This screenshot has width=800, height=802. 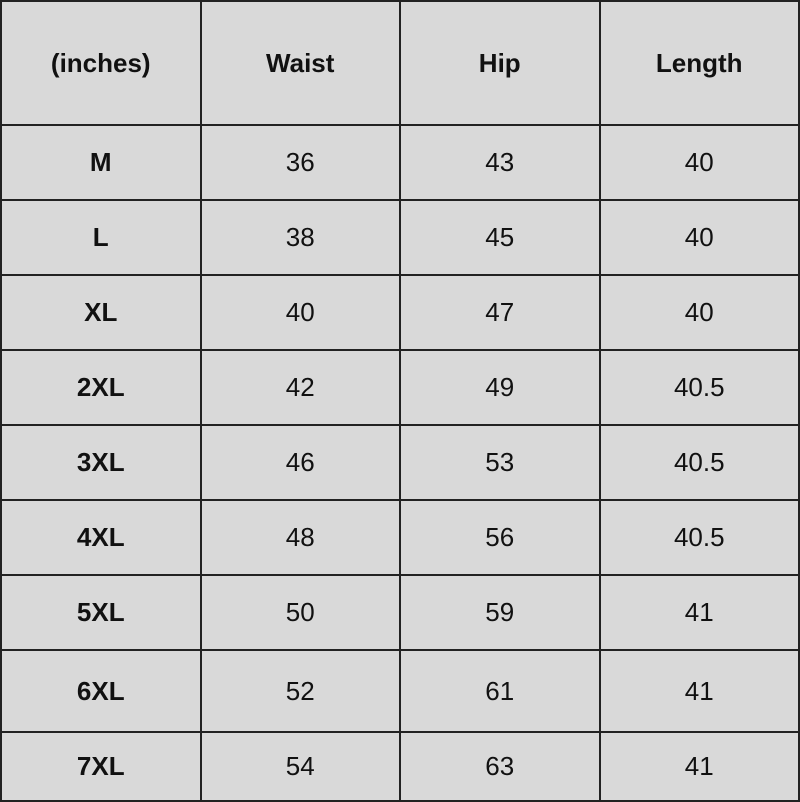 What do you see at coordinates (101, 63) in the screenshot?
I see `header-unit: (inches)` at bounding box center [101, 63].